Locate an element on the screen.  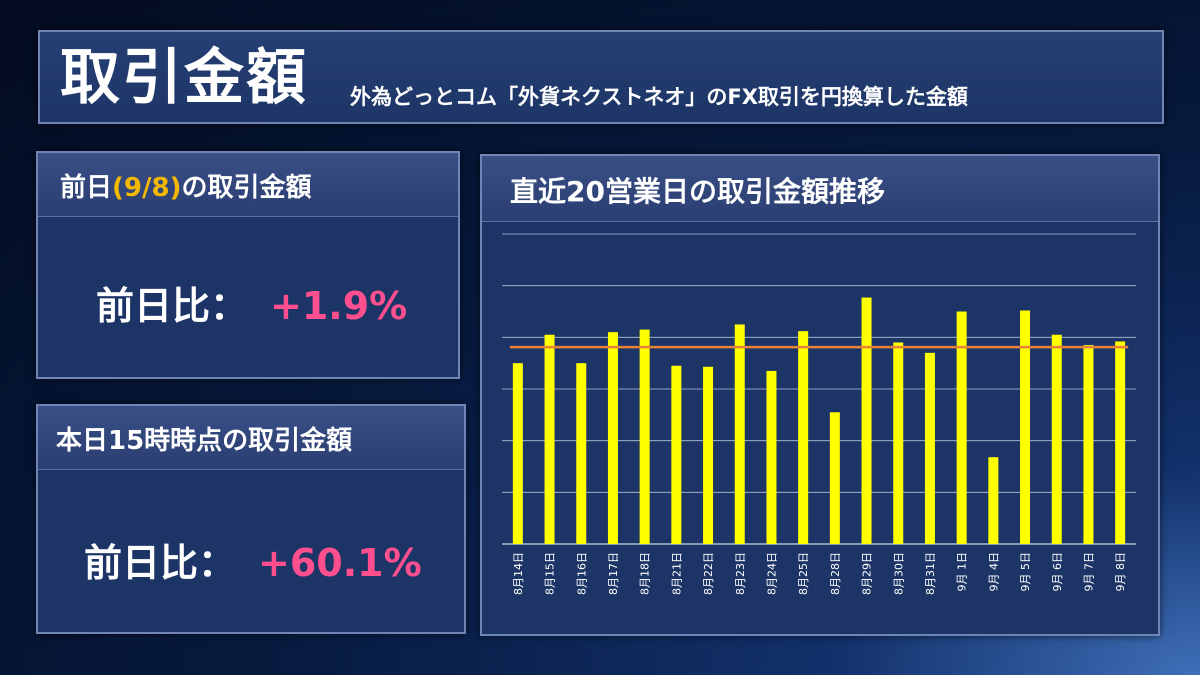
today-box: 本日15時時点の取引金額 前日比： +60.1% is located at coordinates (251, 519).